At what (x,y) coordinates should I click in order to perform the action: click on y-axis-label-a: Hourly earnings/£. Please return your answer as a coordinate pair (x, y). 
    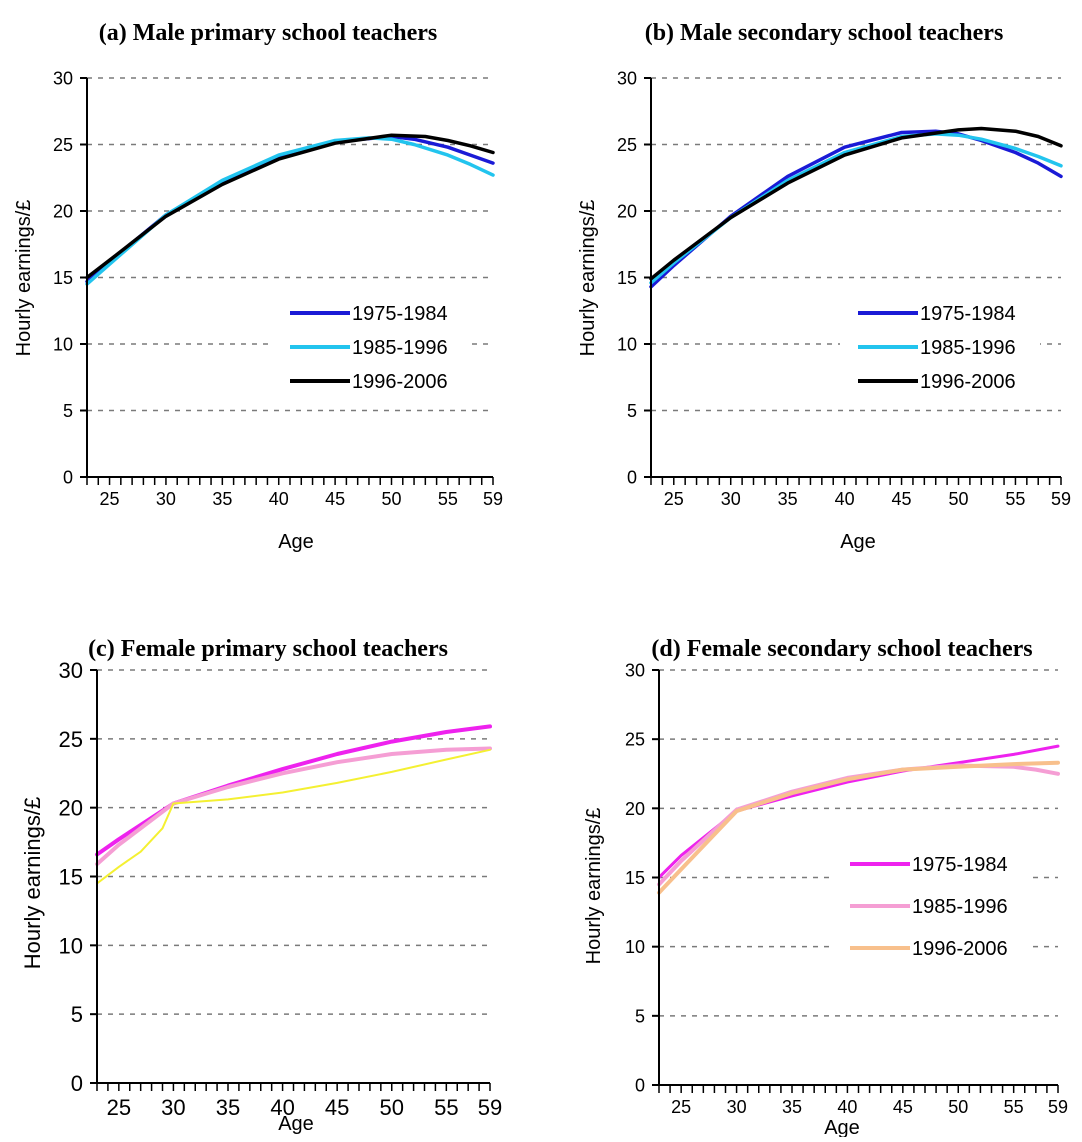
    Looking at the image, I should click on (24, 278).